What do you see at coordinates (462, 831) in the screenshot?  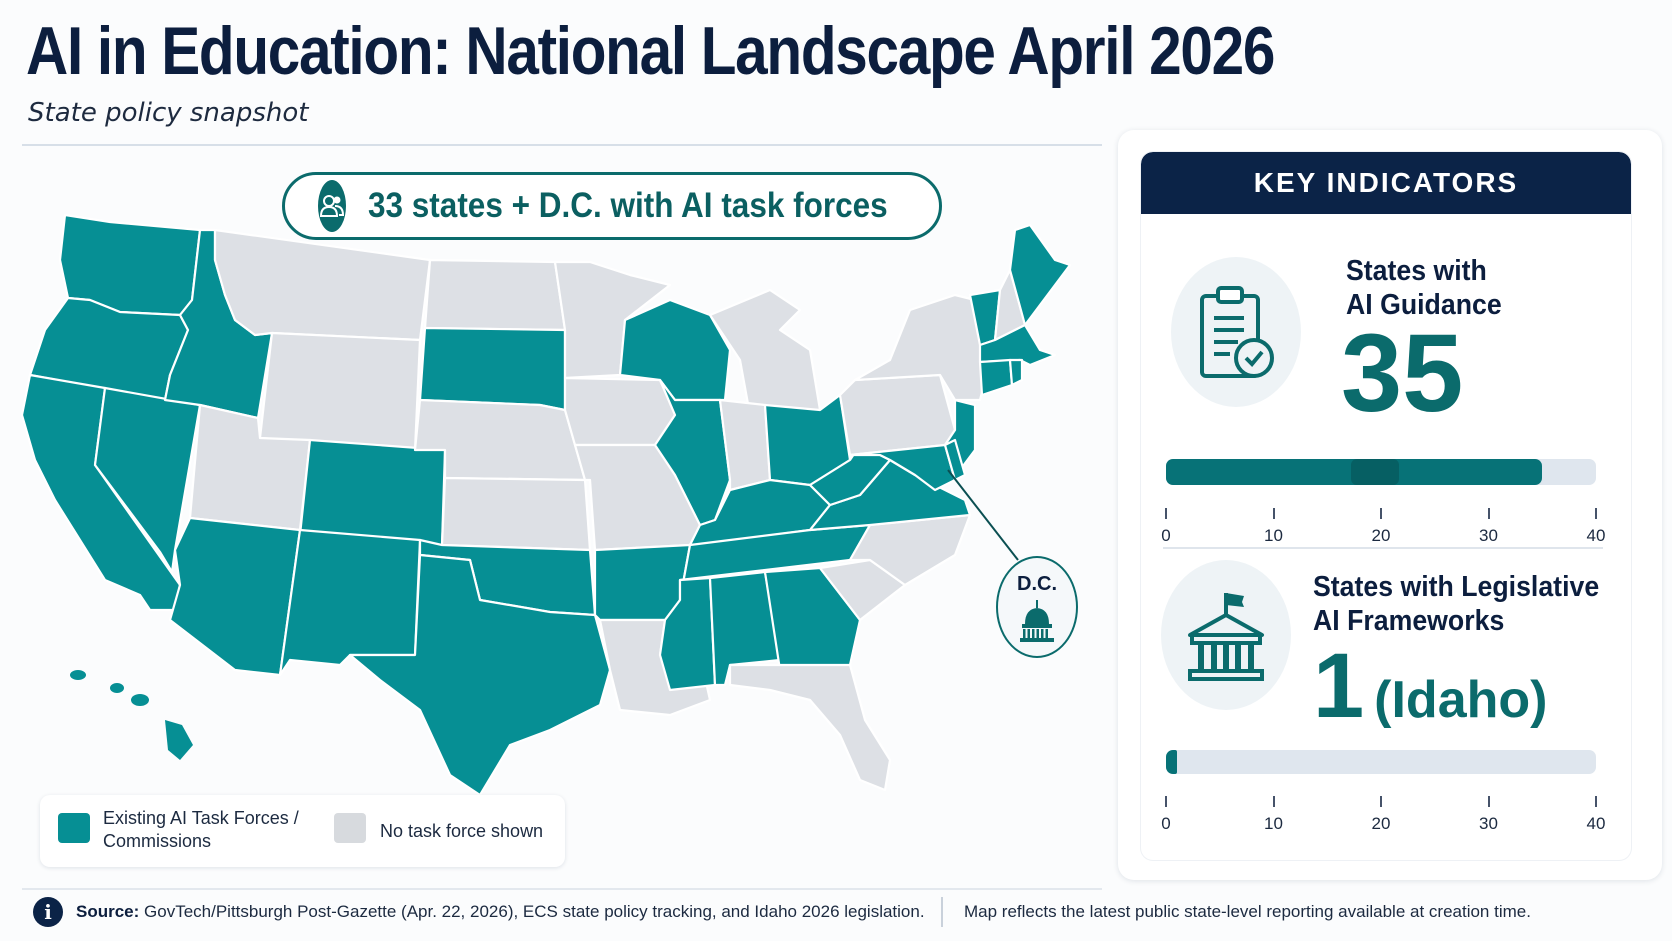 I see `legend-label-none: No task force shown` at bounding box center [462, 831].